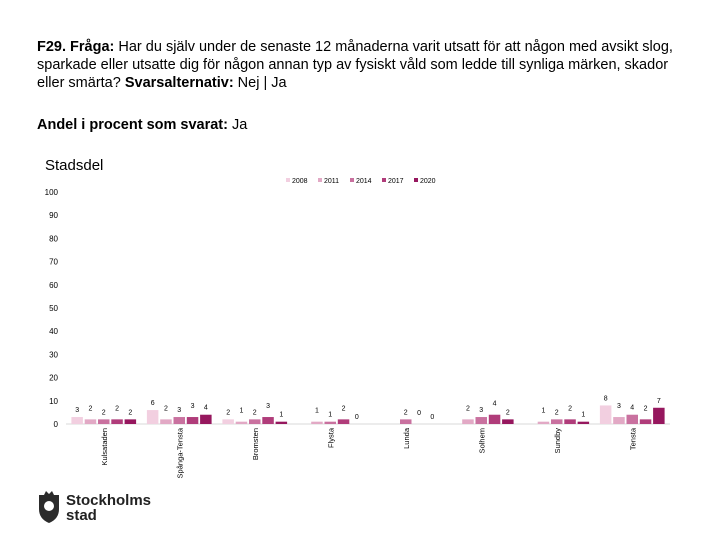 Image resolution: width=720 pixels, height=540 pixels. What do you see at coordinates (364, 181) in the screenshot?
I see `legend-label: 2014` at bounding box center [364, 181].